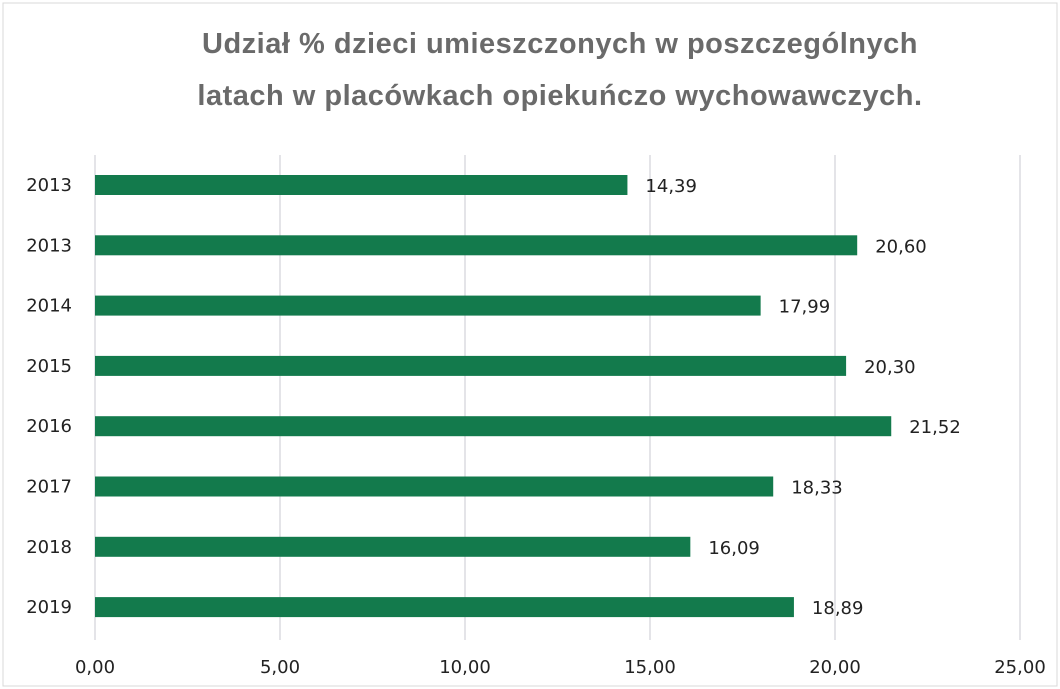 The width and height of the screenshot is (1060, 689). I want to click on x-tick-label: 5,00, so click(280, 667).